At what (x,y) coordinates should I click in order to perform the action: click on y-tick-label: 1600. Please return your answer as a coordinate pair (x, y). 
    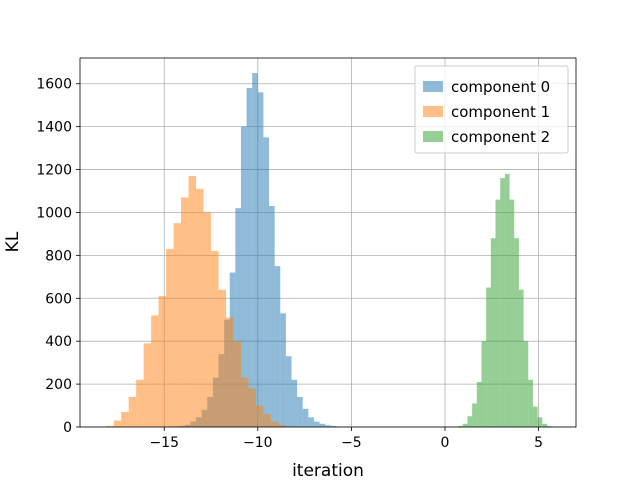
    Looking at the image, I should click on (54, 85).